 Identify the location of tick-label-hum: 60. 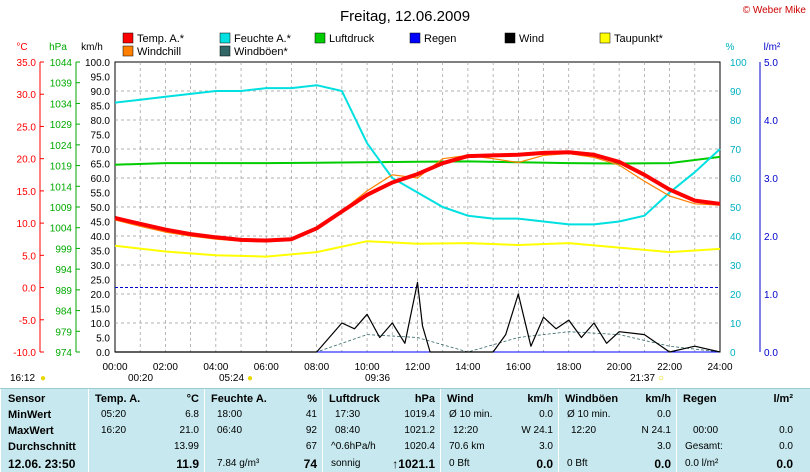
(736, 179).